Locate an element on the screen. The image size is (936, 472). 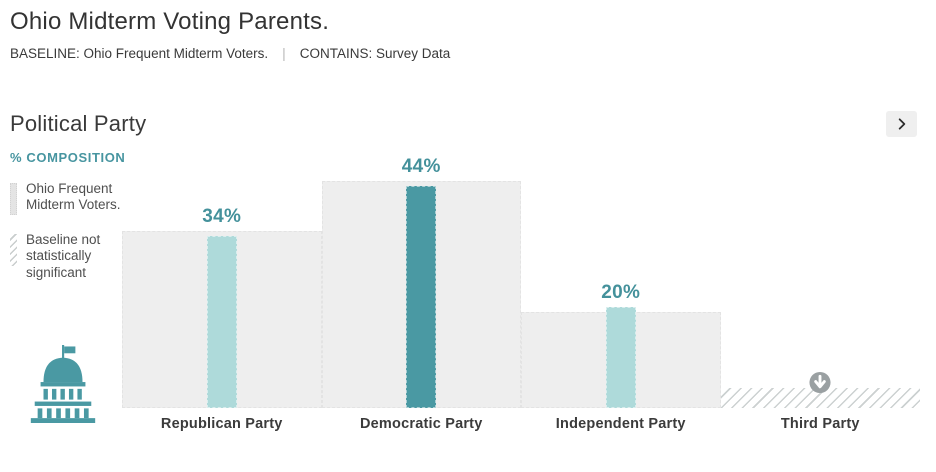
capitol-building-icon is located at coordinates (74, 386).